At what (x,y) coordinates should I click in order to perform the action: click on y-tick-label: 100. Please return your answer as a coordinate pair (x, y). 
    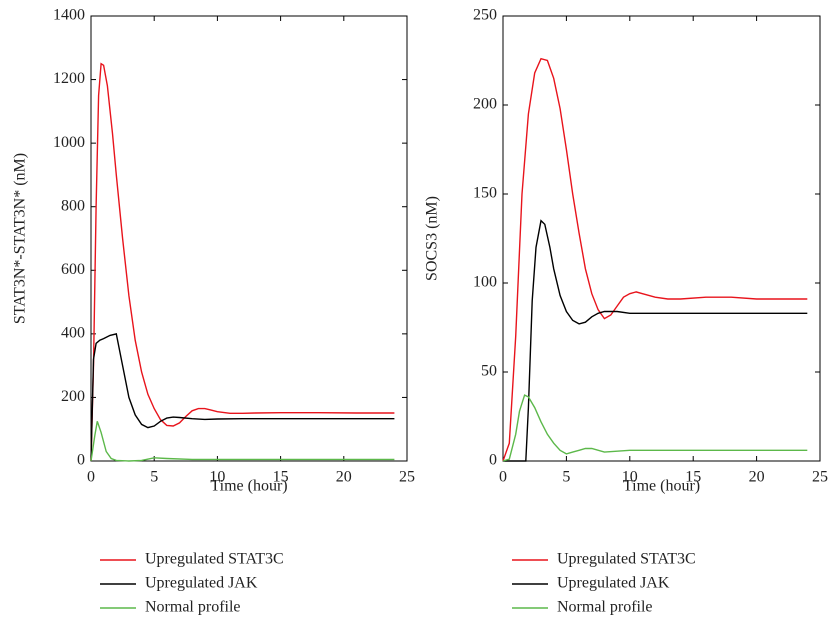
    Looking at the image, I should click on (485, 282).